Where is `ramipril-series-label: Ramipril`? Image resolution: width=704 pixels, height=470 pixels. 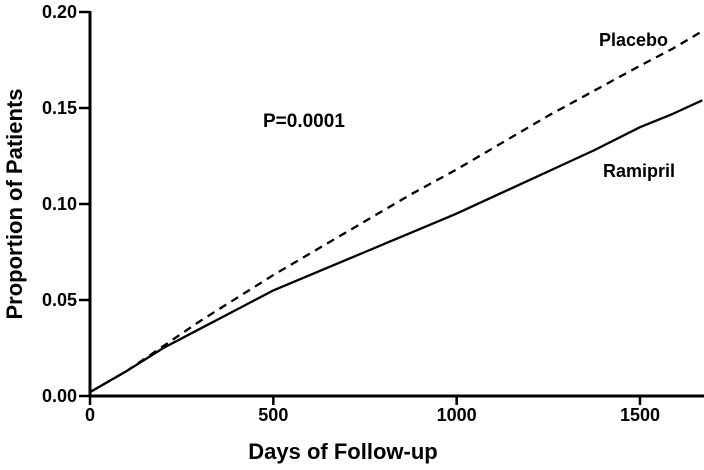
ramipril-series-label: Ramipril is located at coordinates (639, 171).